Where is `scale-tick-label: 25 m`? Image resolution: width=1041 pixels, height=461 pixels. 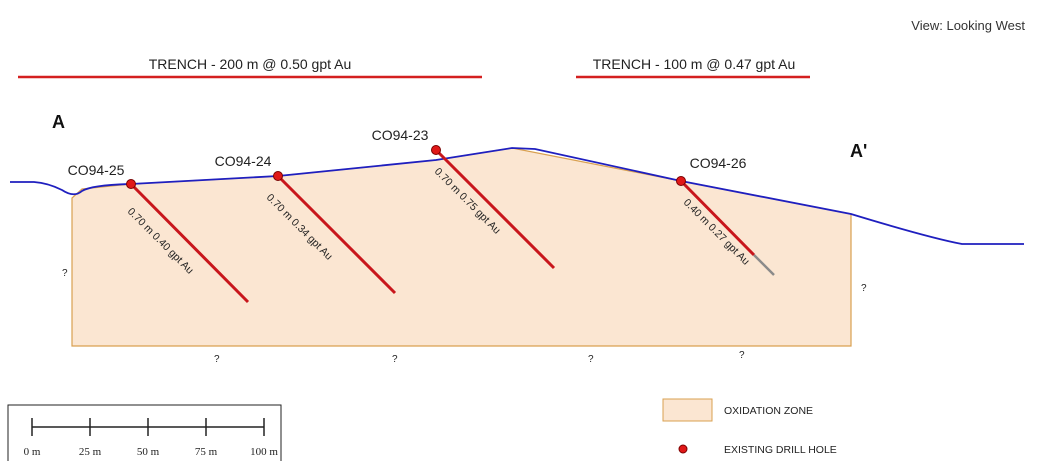 scale-tick-label: 25 m is located at coordinates (90, 452).